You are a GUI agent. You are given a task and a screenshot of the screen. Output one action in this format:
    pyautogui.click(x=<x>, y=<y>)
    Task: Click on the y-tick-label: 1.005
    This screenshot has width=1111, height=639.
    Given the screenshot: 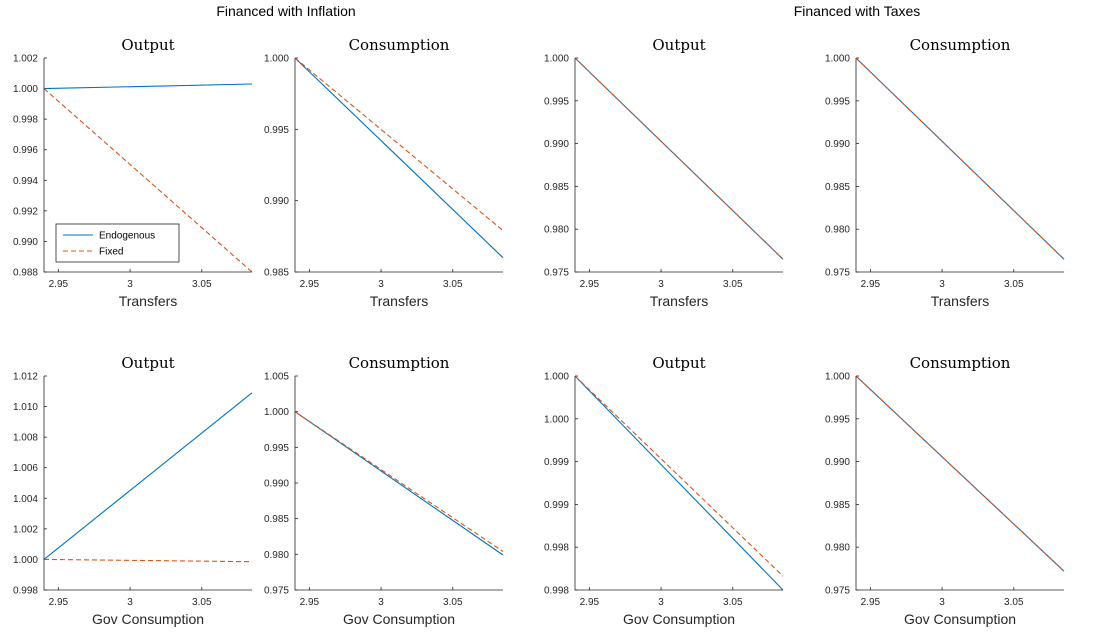 What is the action you would take?
    pyautogui.click(x=276, y=377)
    